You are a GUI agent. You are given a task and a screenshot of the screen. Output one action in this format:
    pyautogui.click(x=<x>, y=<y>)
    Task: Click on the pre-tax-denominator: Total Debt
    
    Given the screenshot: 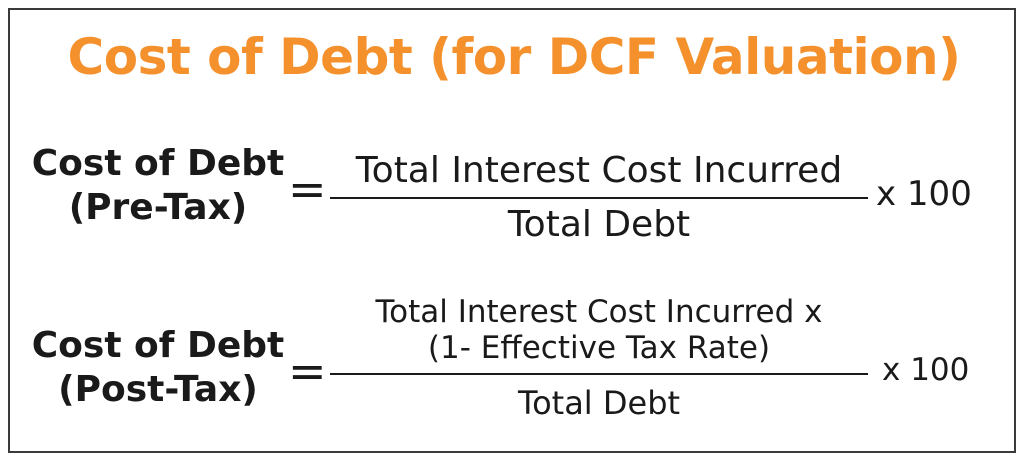 What is the action you would take?
    pyautogui.click(x=599, y=224)
    